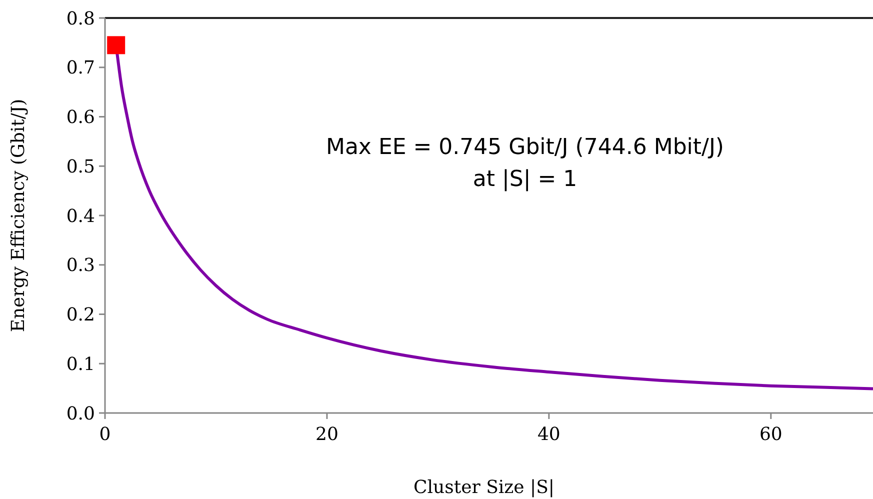 The image size is (873, 499). Describe the element at coordinates (80, 19) in the screenshot. I see `y-tick-label: 0.8` at that location.